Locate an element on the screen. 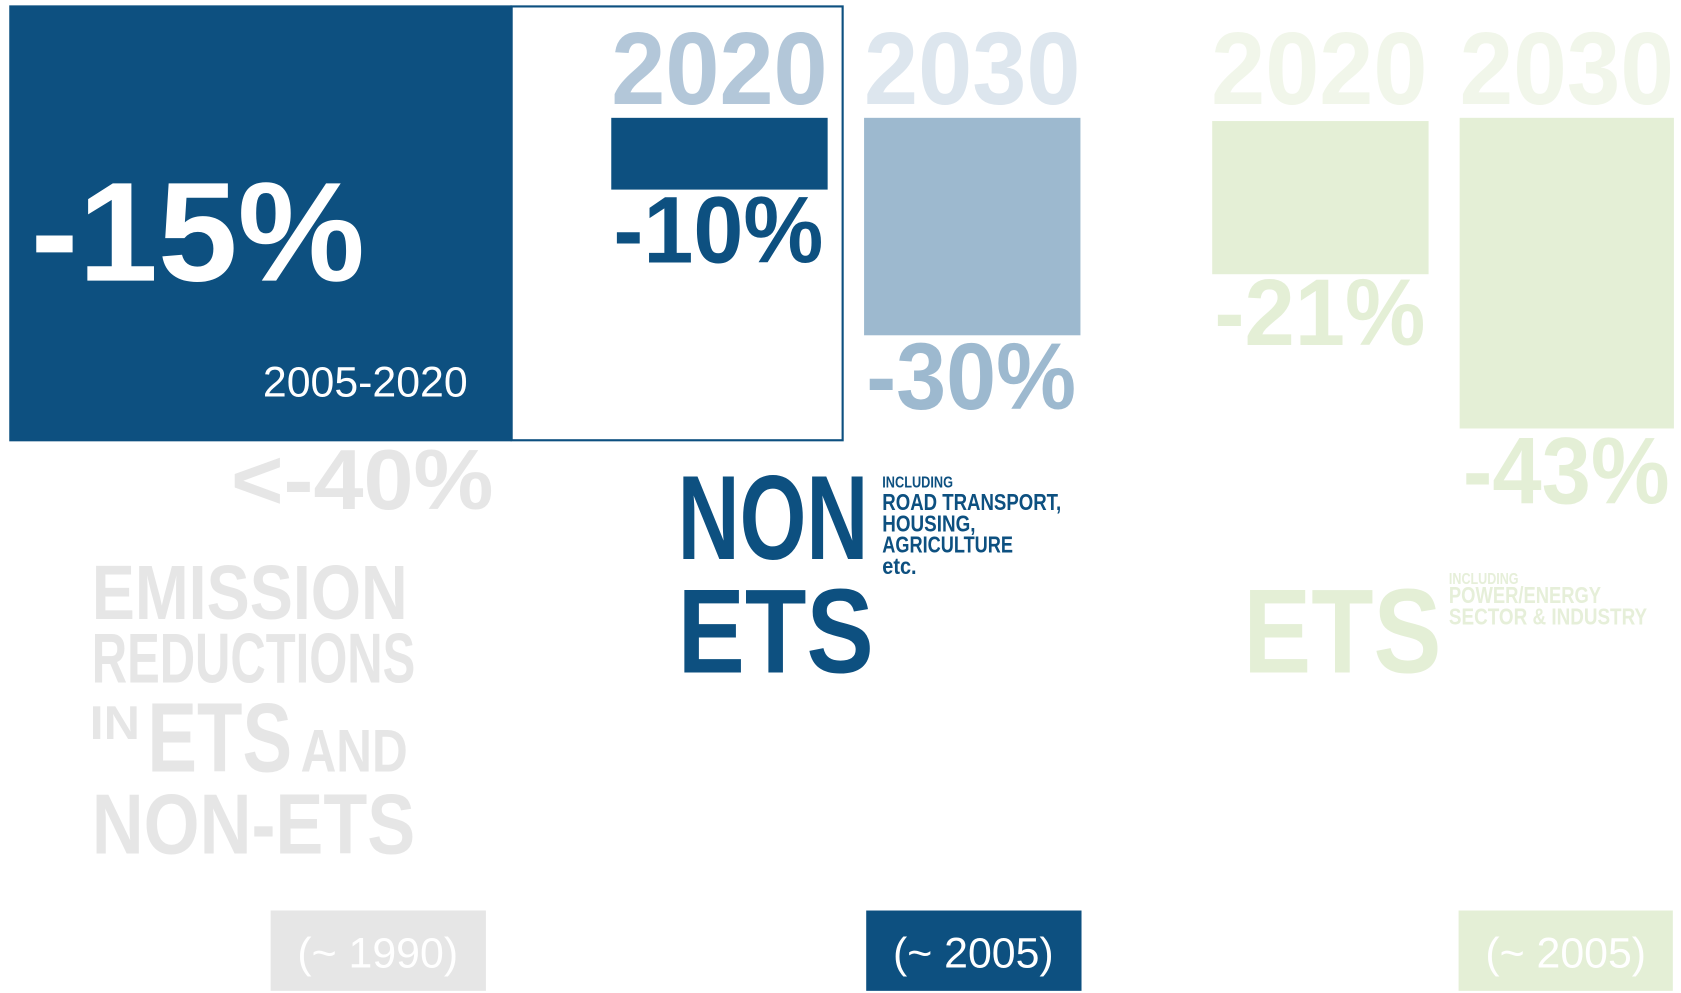 This screenshot has height=993, width=1681. callout-box is located at coordinates (260, 223).